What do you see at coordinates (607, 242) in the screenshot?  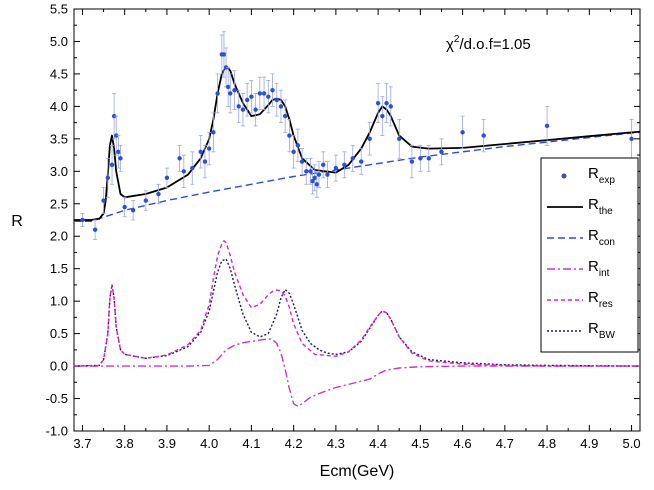 I see `legend-label-sub: con` at bounding box center [607, 242].